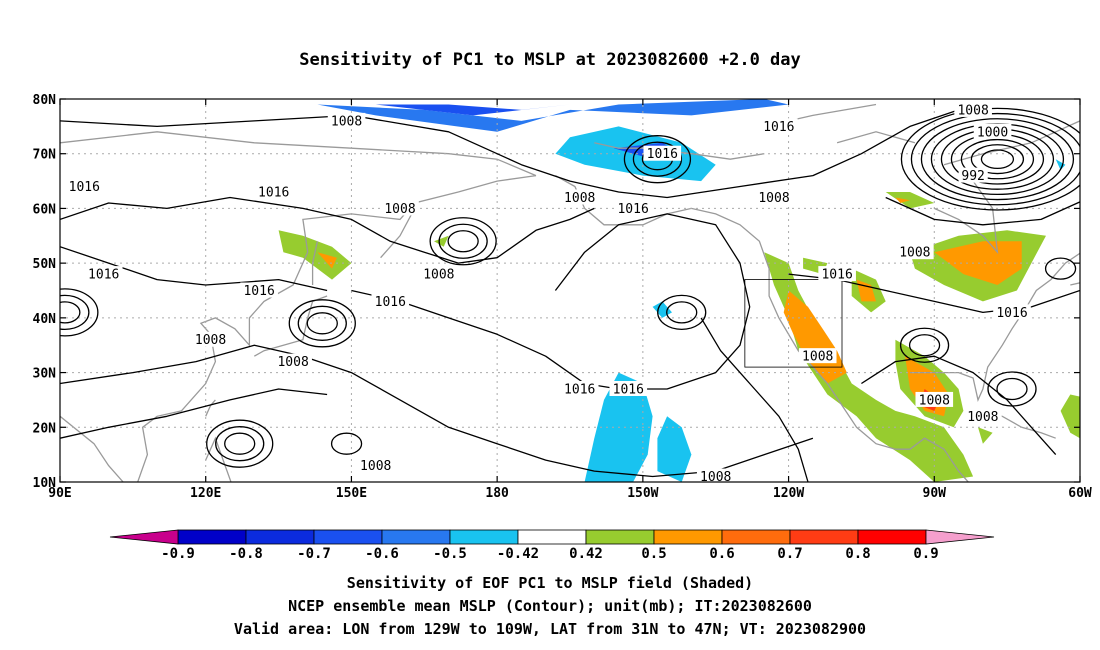  Describe the element at coordinates (721, 554) in the screenshot. I see `colorbar-label: 0.6` at that location.